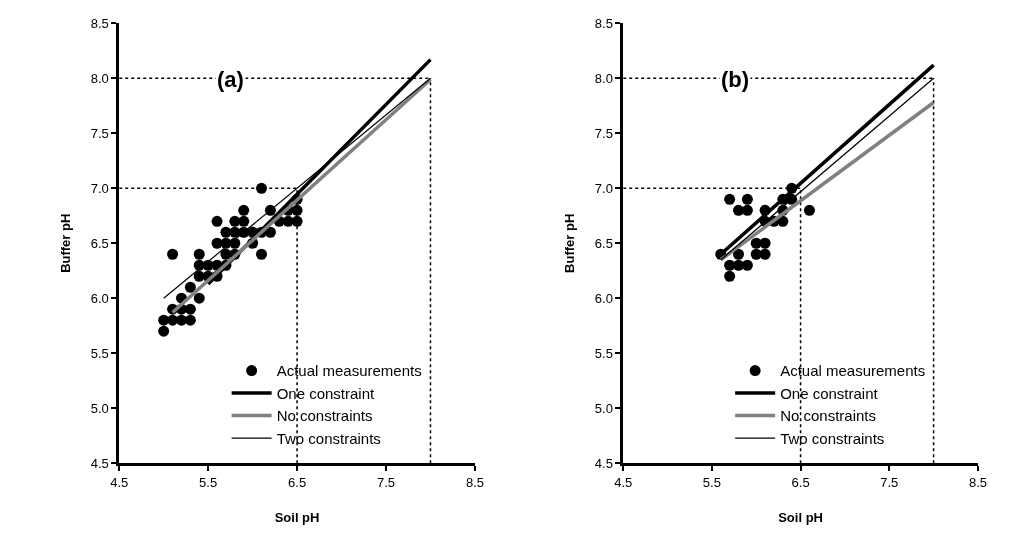  I want to click on text: (a), so click(230, 79).